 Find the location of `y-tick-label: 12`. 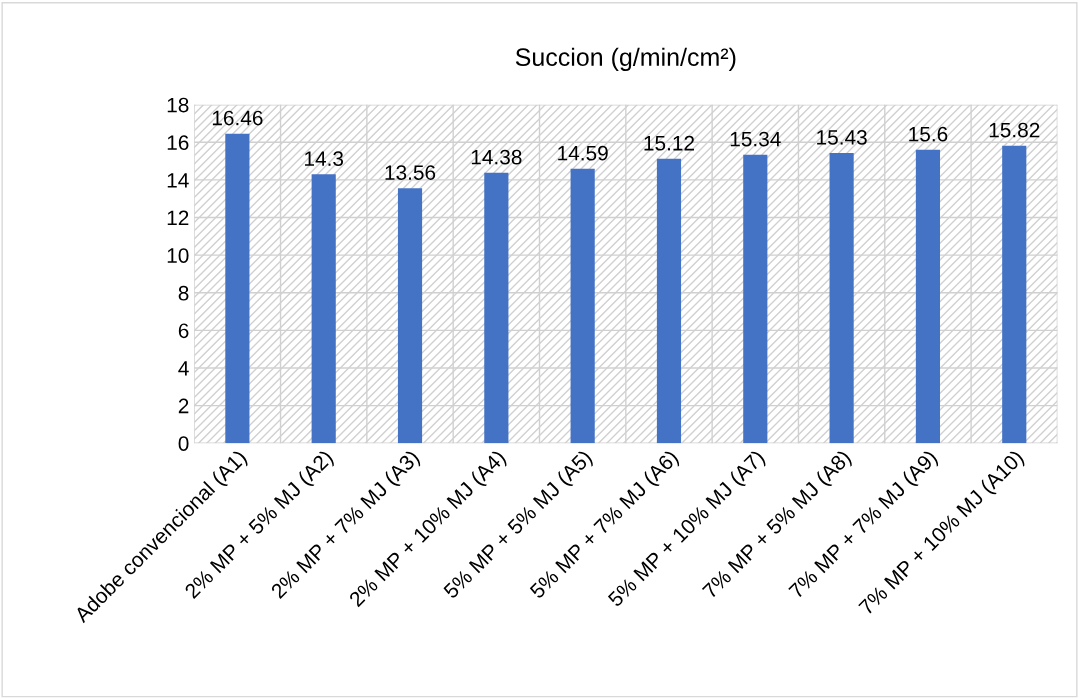

y-tick-label: 12 is located at coordinates (178, 218).